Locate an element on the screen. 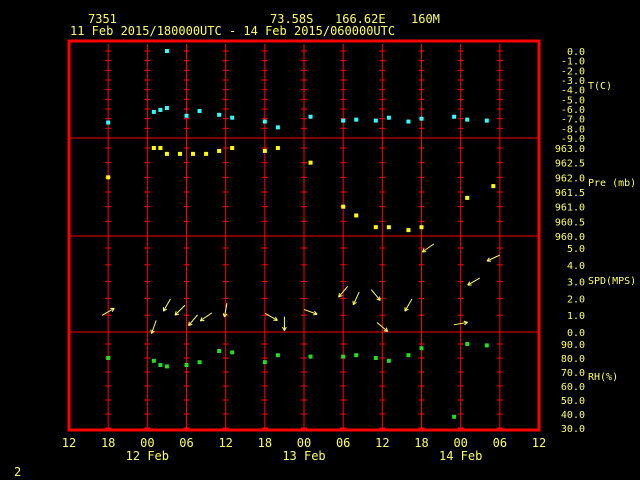  latitude: 73.58S is located at coordinates (291, 19).